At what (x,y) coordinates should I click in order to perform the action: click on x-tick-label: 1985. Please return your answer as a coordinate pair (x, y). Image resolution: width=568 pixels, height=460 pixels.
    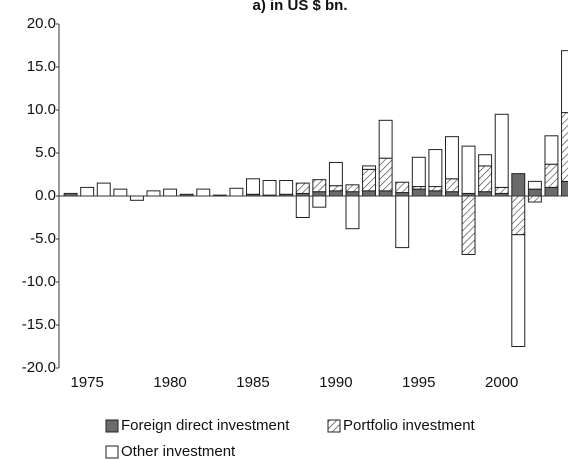
    Looking at the image, I should click on (252, 382).